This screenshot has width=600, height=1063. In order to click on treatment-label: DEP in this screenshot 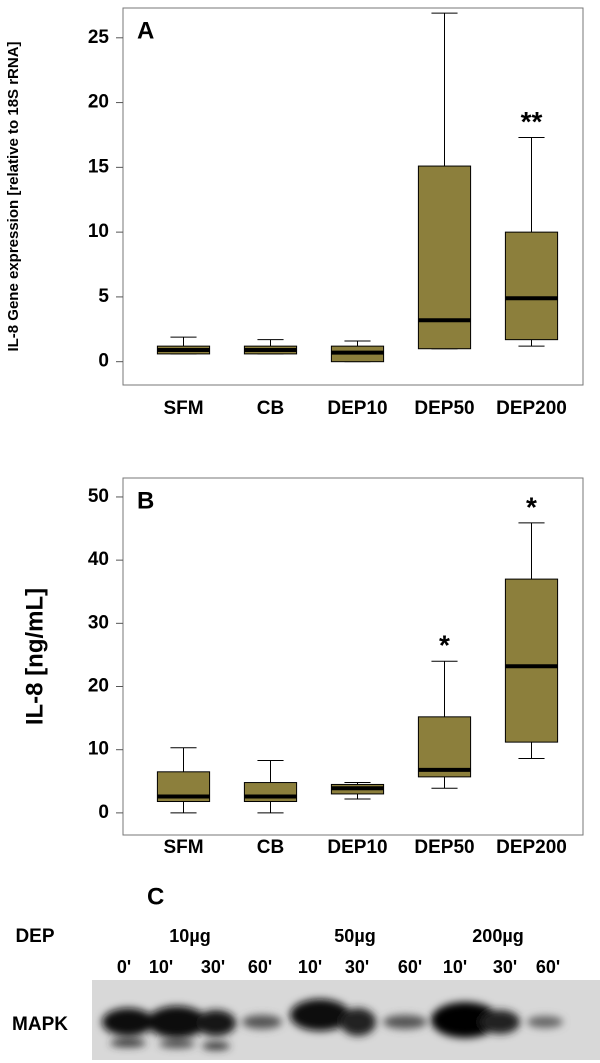, I will do `click(34, 936)`.